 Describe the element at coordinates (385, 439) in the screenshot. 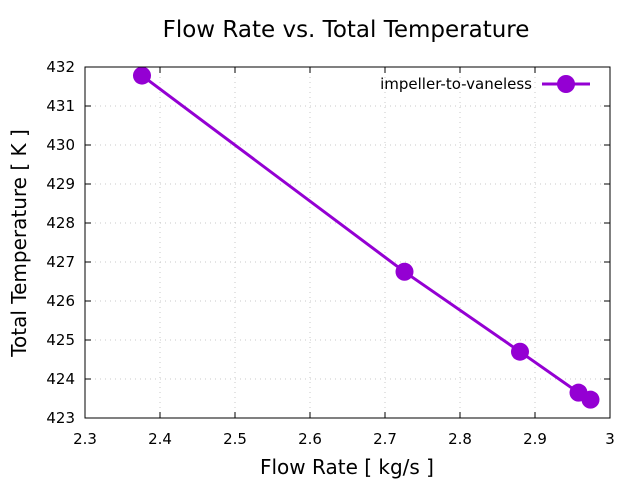

I see `x-tick-label: 2.7` at that location.